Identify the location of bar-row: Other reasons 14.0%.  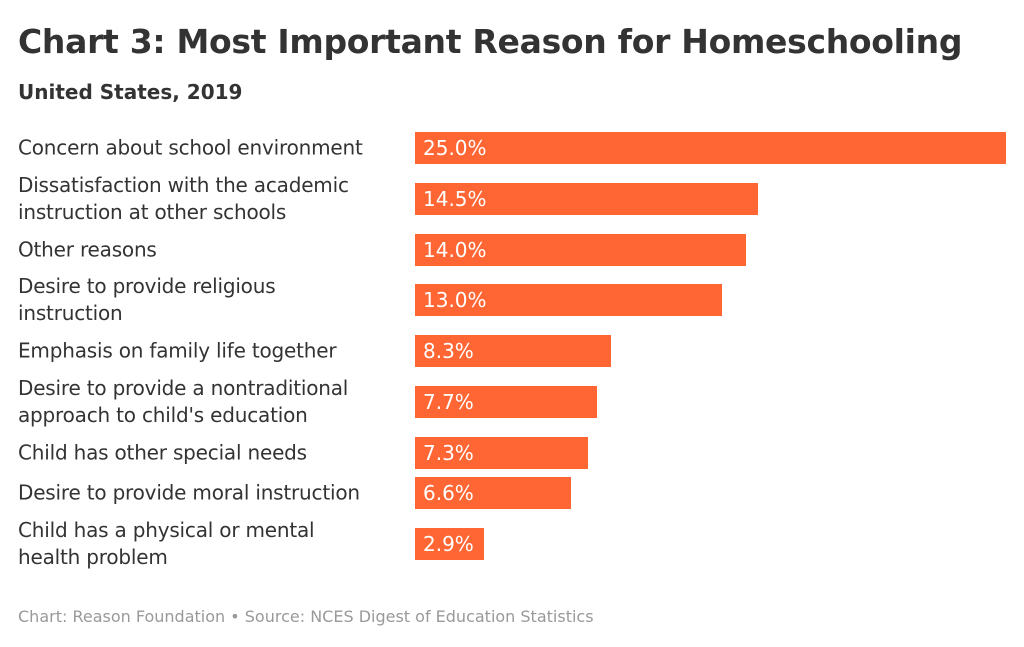
(512, 250).